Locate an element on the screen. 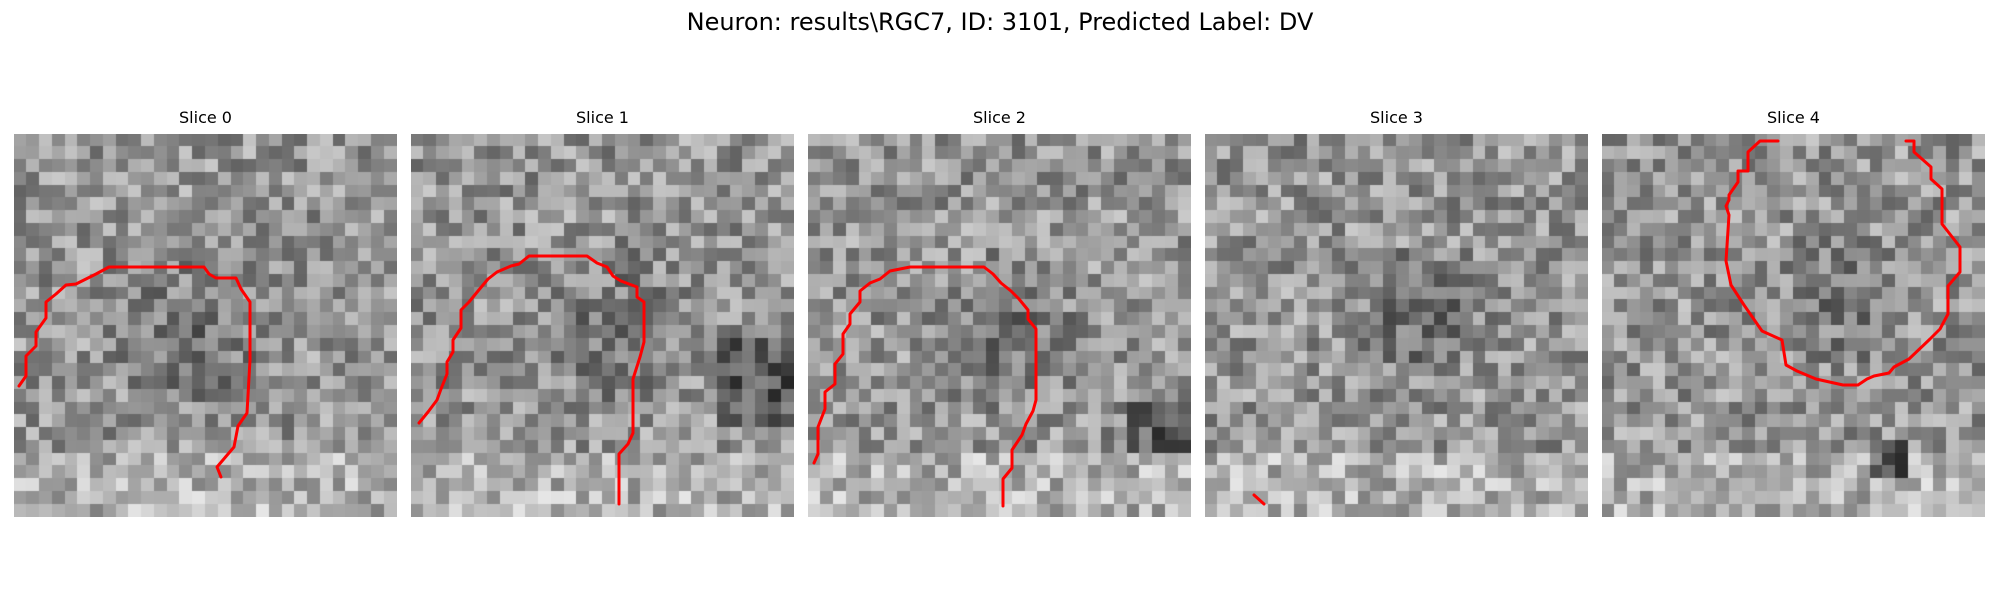  slice-title: Slice 4 is located at coordinates (1793, 117).